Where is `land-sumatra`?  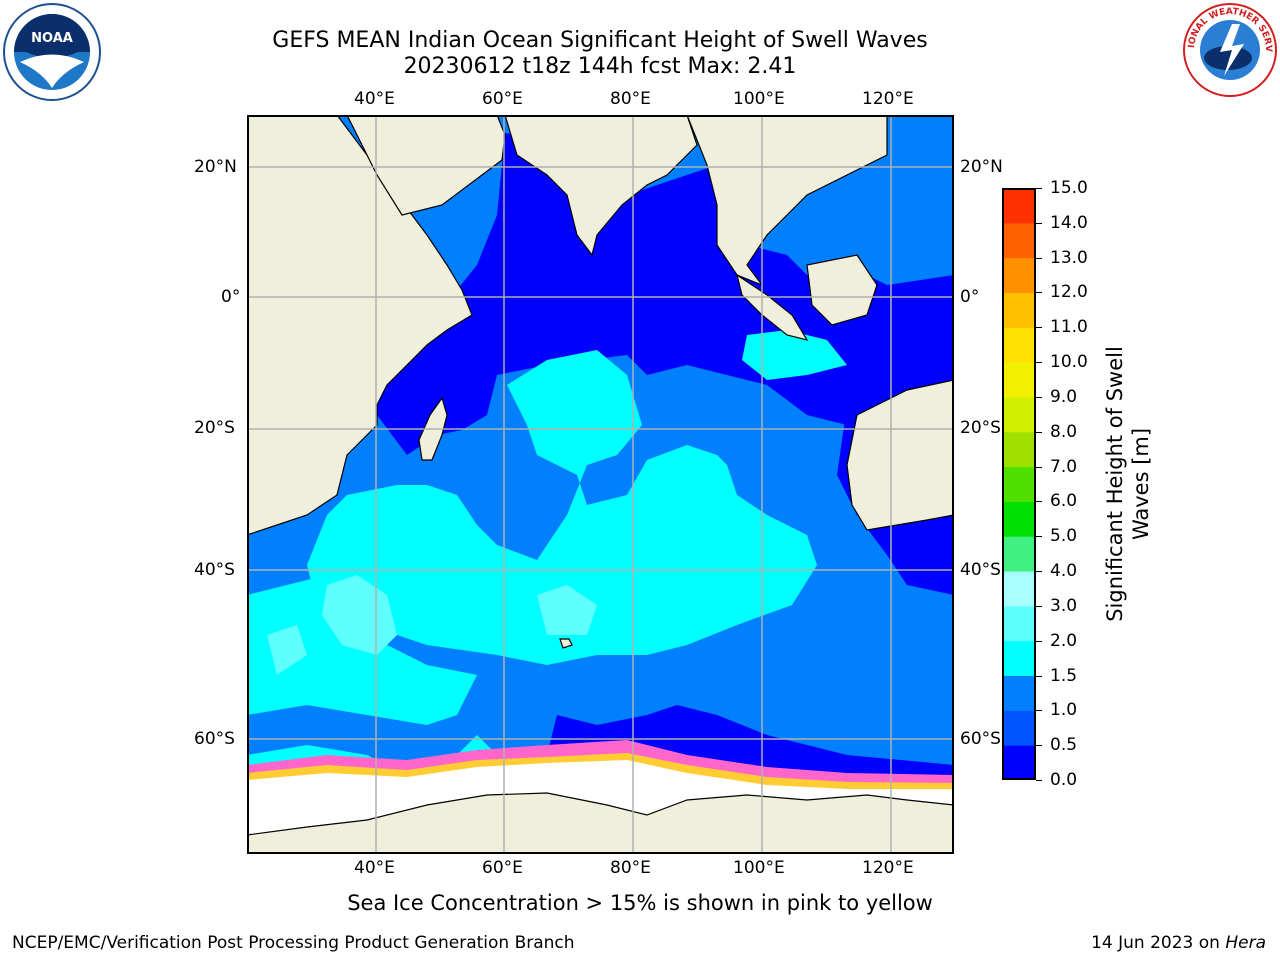 land-sumatra is located at coordinates (772, 307).